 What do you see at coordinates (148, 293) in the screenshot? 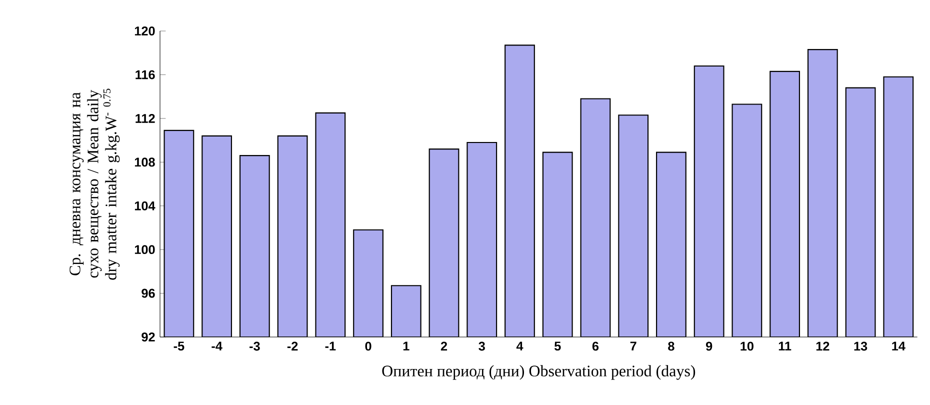
I see `y-tick-label: 96` at bounding box center [148, 293].